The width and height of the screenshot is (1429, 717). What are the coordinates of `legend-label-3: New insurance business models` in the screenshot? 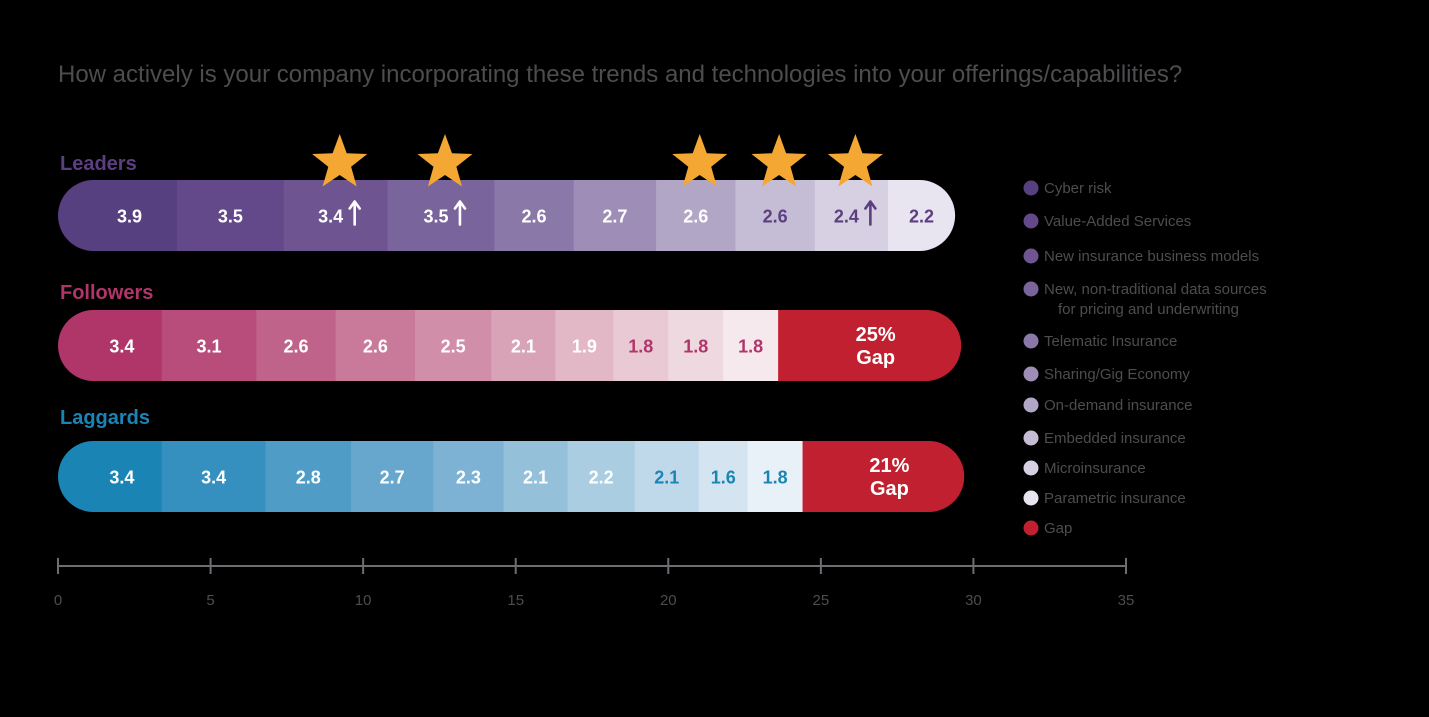 It's located at (1151, 256).